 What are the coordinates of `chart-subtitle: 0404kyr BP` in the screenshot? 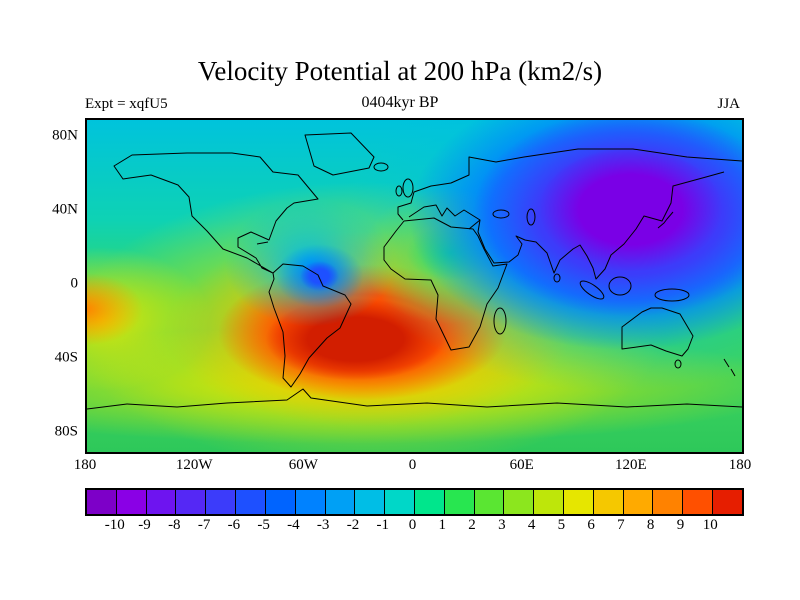 It's located at (400, 102).